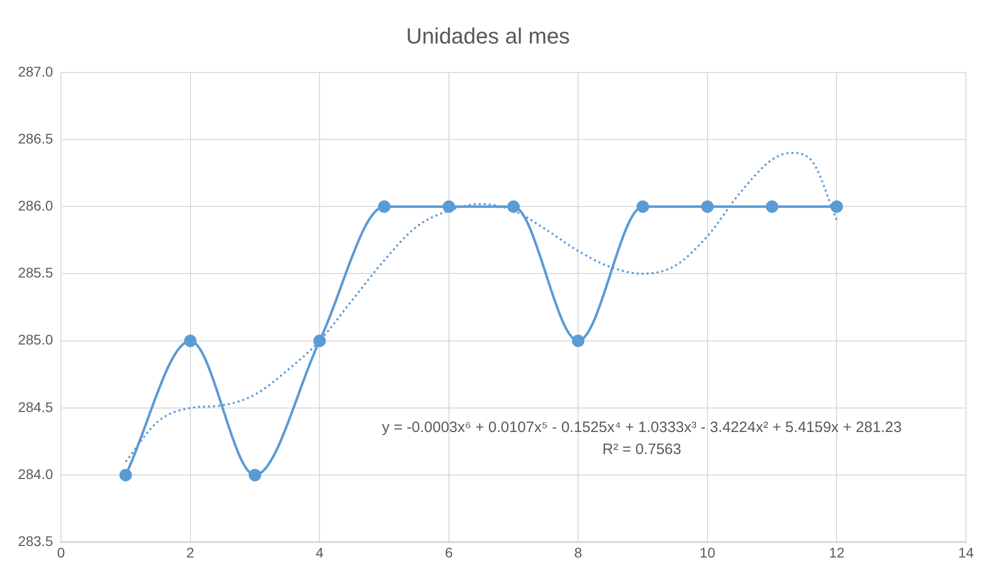 The width and height of the screenshot is (992, 571). Describe the element at coordinates (642, 449) in the screenshot. I see `annotation: R² = 0.7563` at that location.